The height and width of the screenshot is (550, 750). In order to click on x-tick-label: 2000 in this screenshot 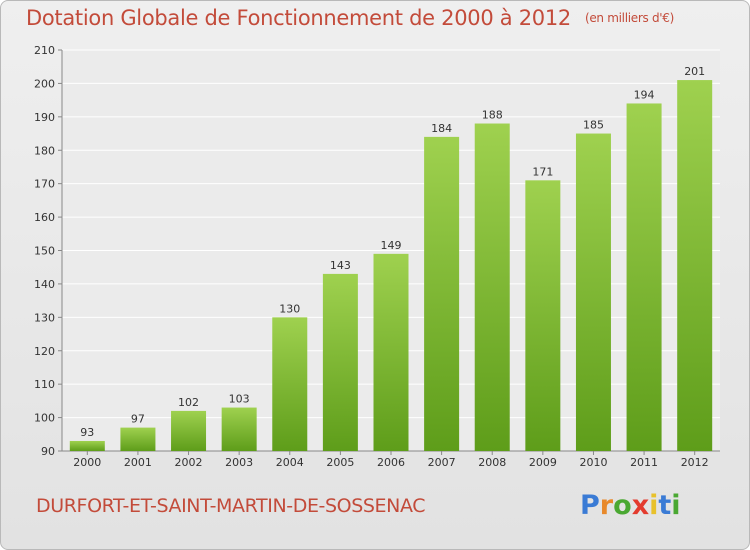, I will do `click(87, 462)`.